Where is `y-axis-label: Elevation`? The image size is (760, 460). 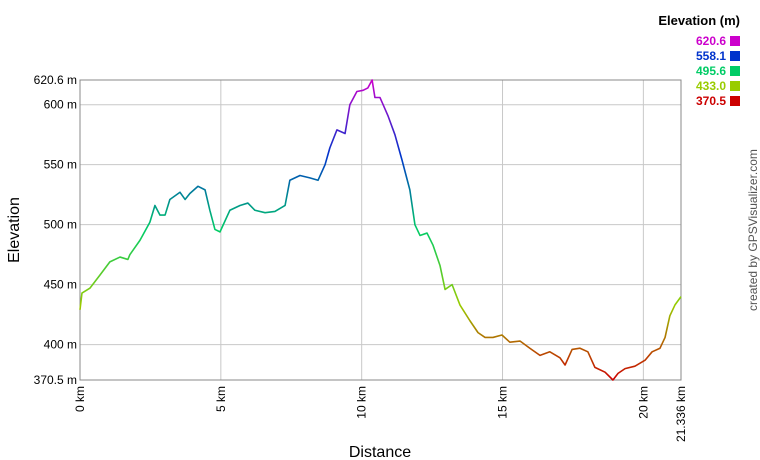
y-axis-label: Elevation is located at coordinates (14, 230).